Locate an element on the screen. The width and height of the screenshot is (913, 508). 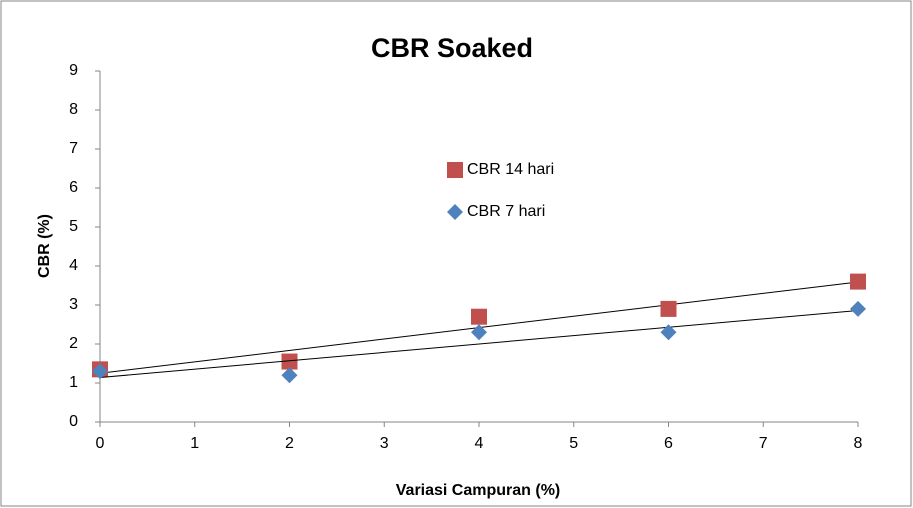
x-tick-label: 3 is located at coordinates (384, 443).